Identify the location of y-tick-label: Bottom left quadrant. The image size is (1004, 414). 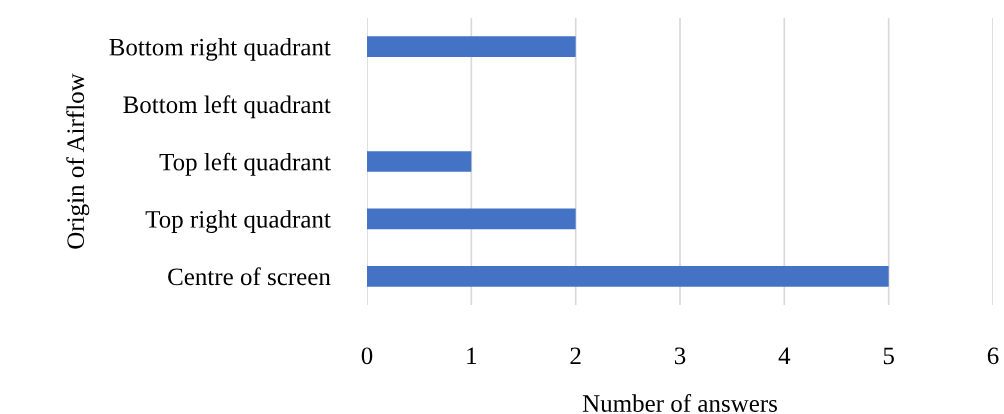
(227, 107).